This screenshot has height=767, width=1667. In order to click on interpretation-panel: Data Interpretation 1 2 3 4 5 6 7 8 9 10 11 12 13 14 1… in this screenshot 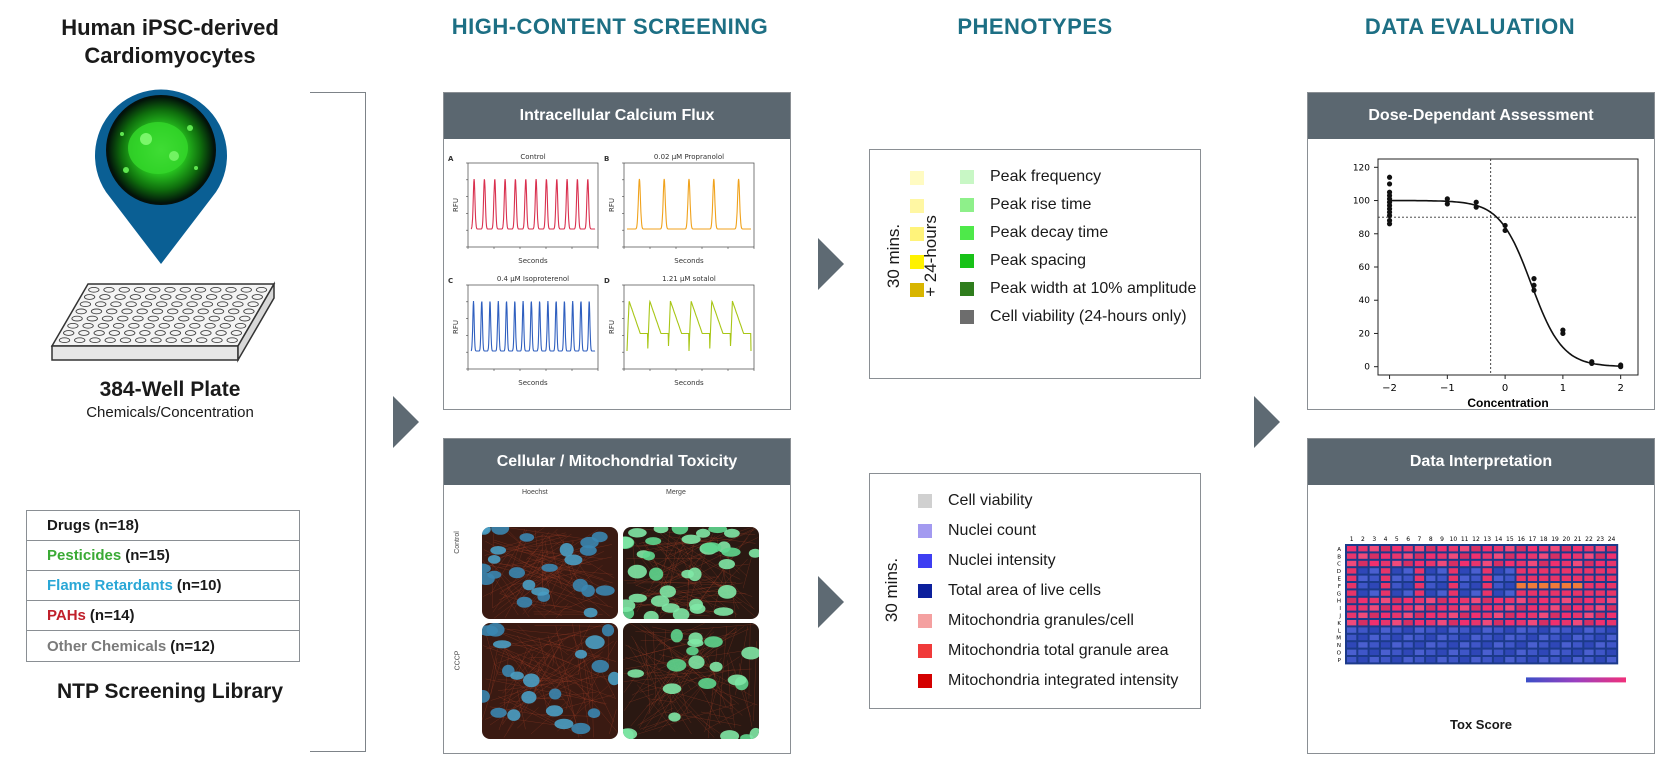, I will do `click(1481, 596)`.